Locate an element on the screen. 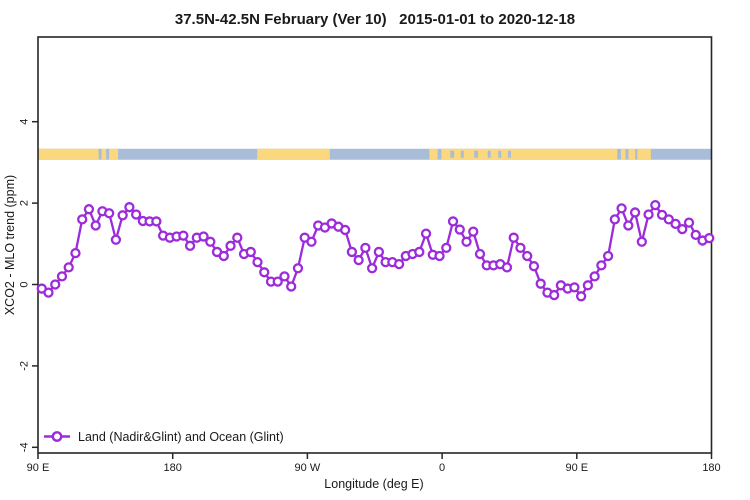 This screenshot has width=750, height=500. x-tick-label: 90 W is located at coordinates (308, 468).